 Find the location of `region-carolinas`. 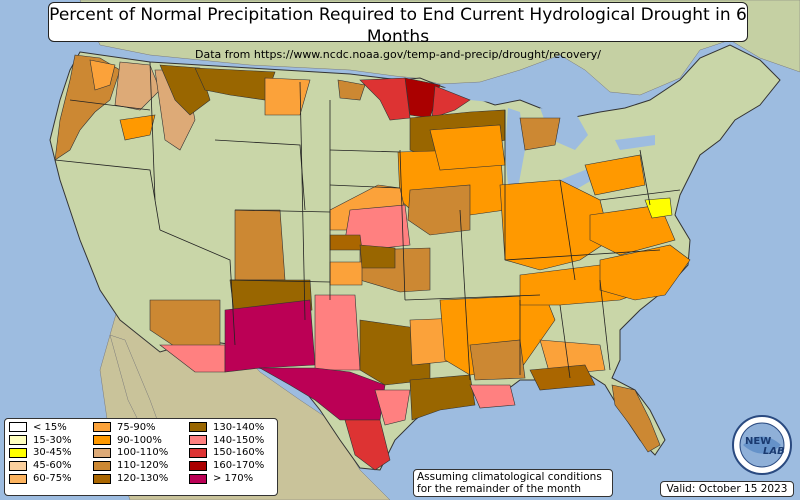

region-carolinas is located at coordinates (645, 272).